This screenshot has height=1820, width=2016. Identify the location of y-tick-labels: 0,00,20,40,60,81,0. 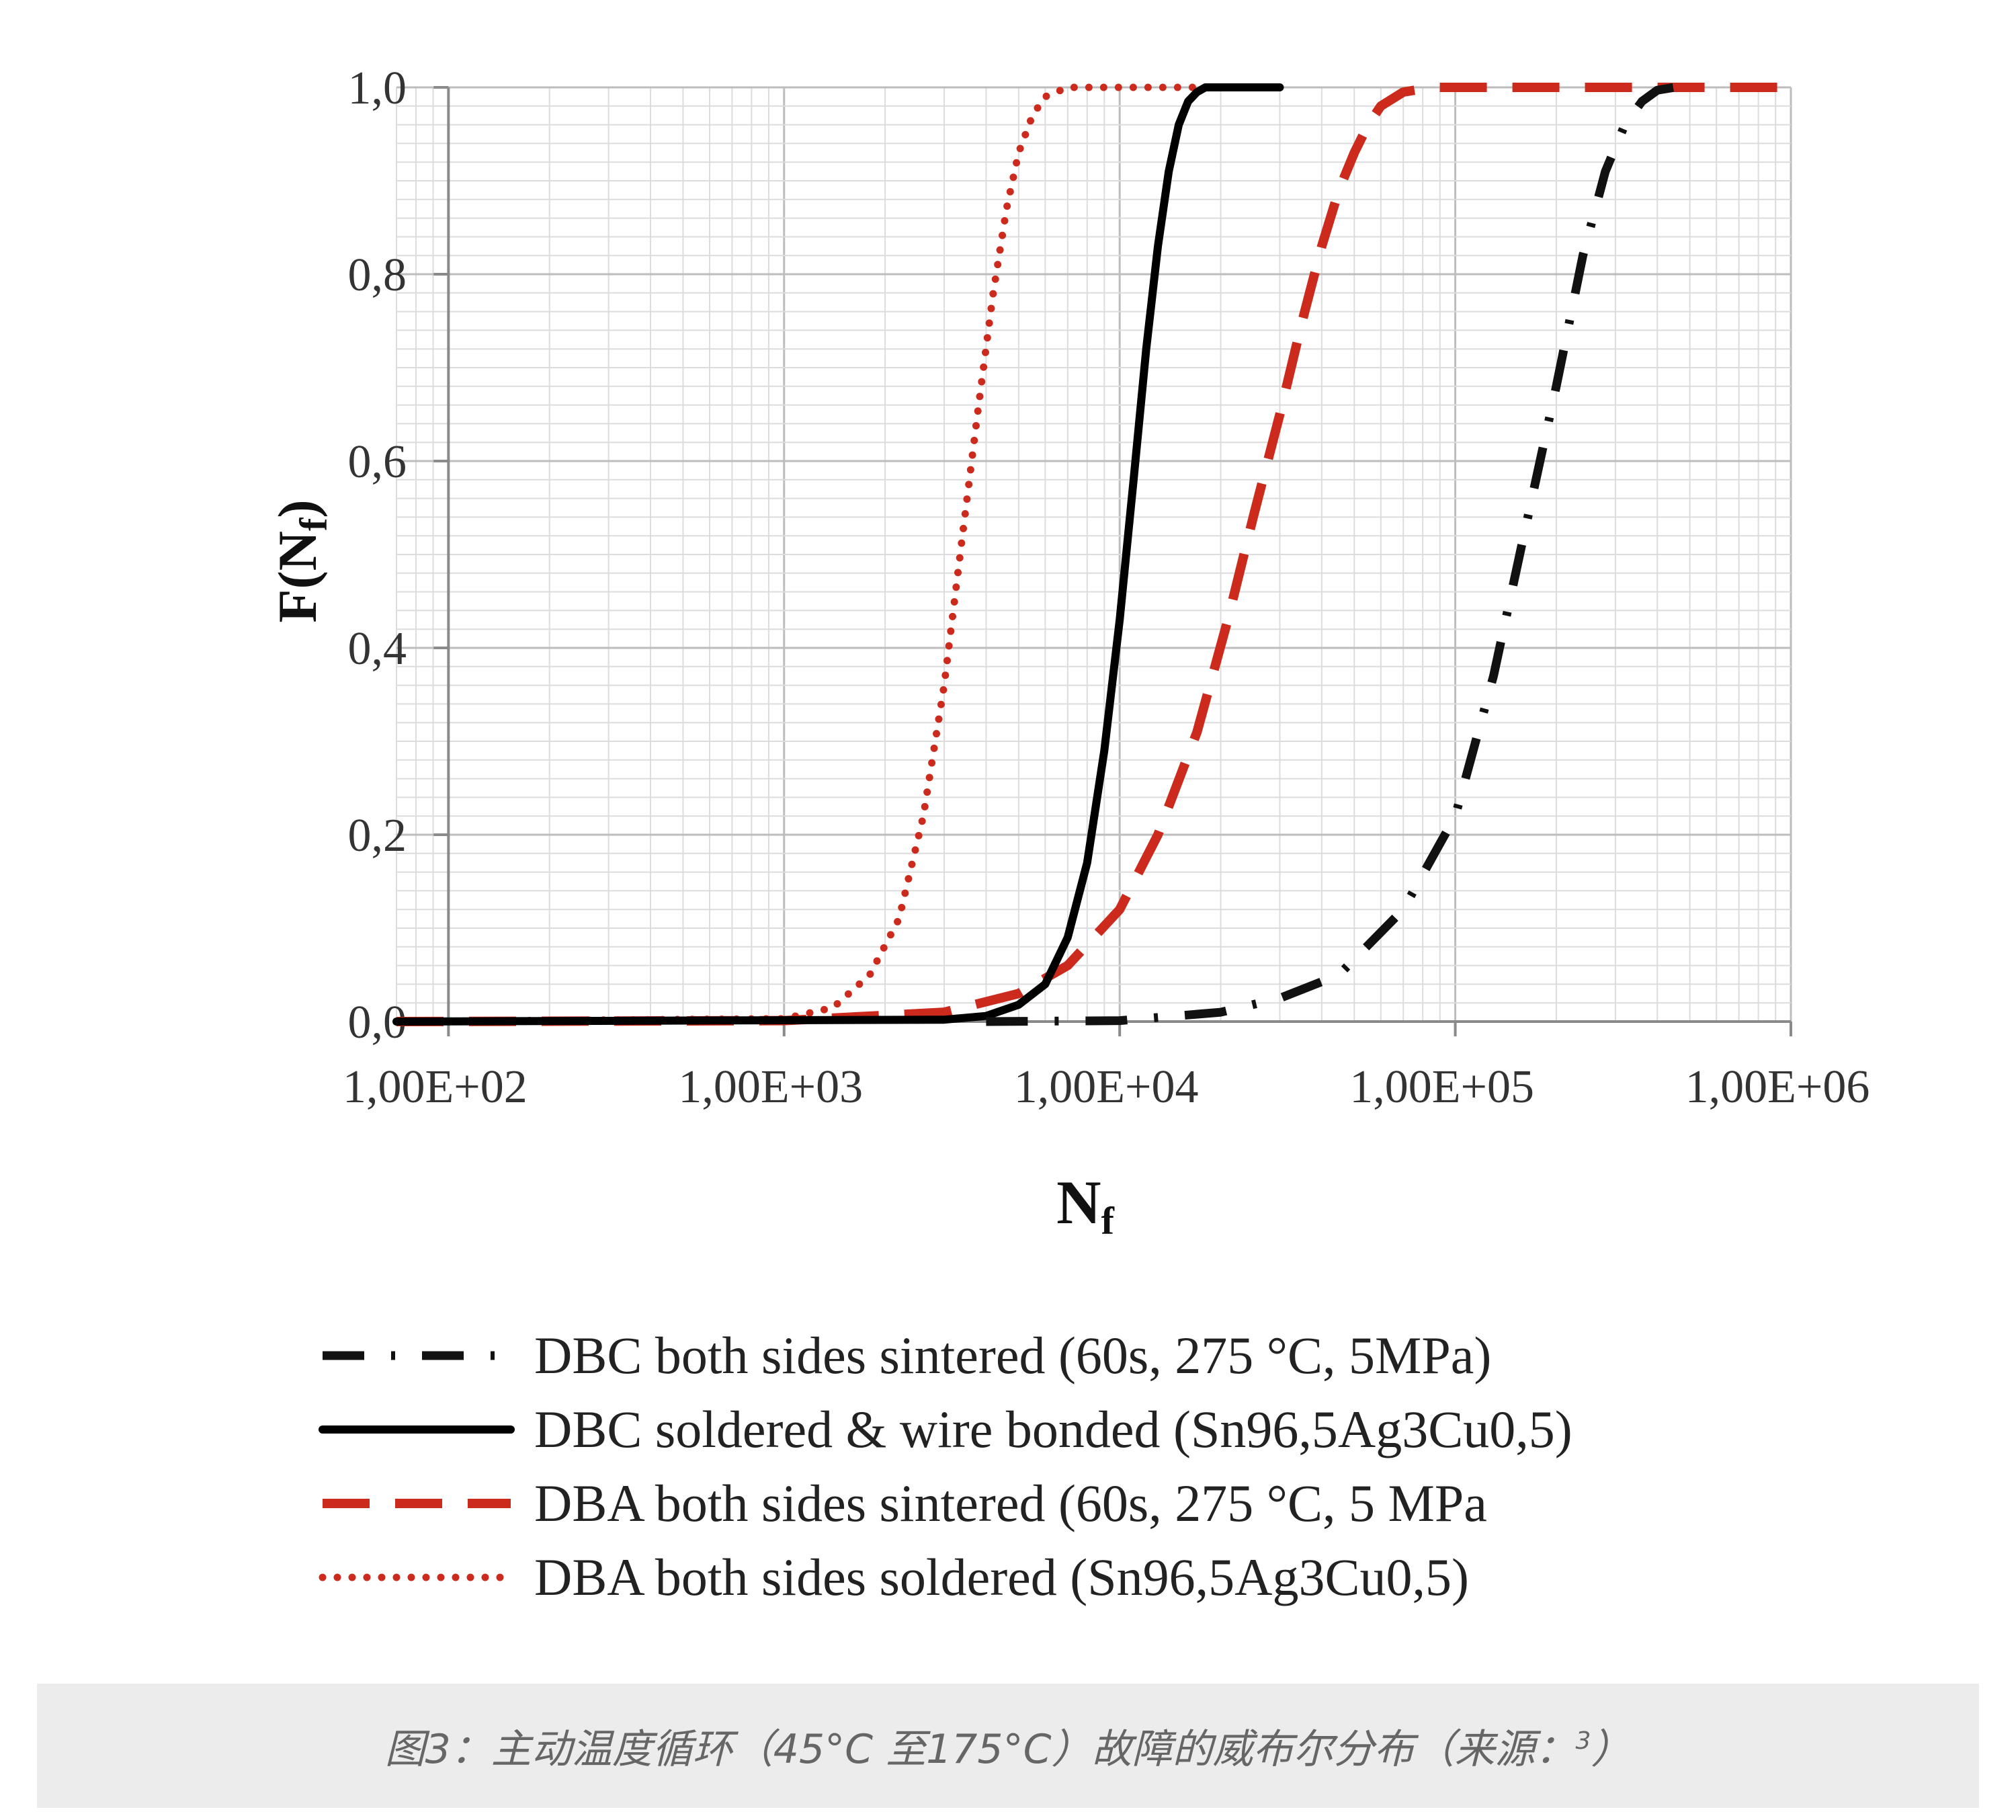
(378, 556).